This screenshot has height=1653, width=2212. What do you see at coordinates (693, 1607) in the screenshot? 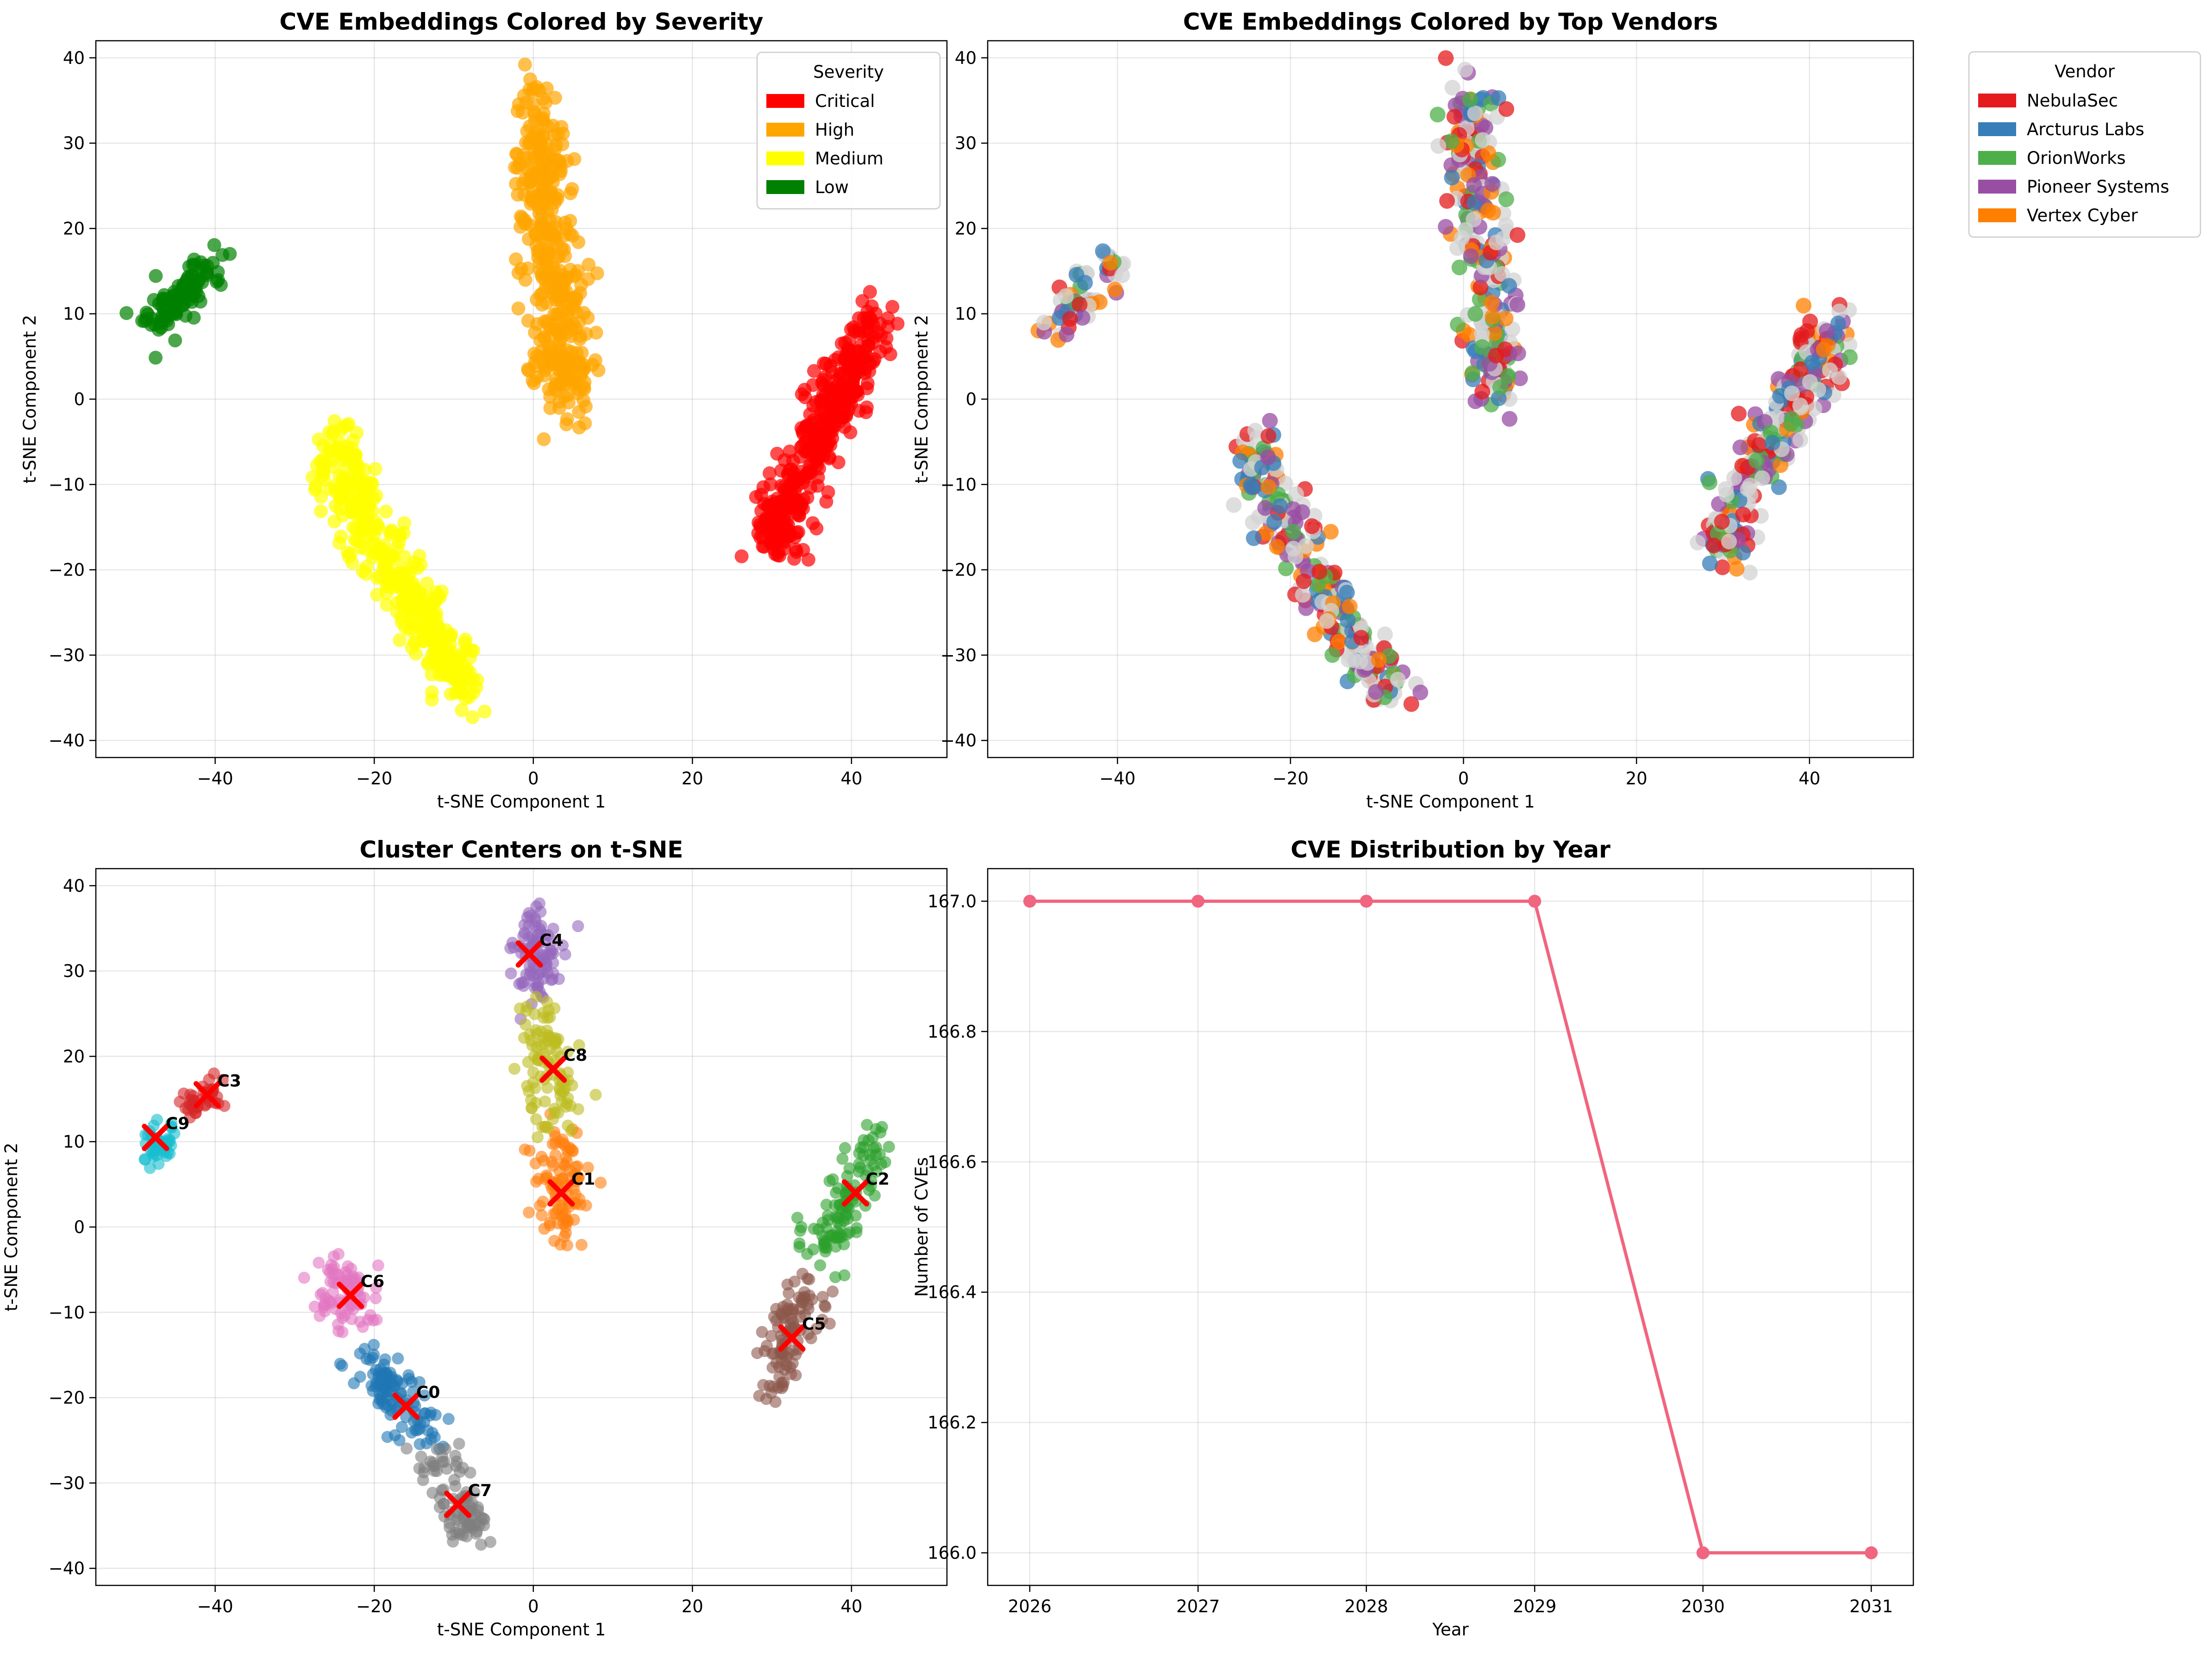
I see `x-tick-label: 20` at bounding box center [693, 1607].